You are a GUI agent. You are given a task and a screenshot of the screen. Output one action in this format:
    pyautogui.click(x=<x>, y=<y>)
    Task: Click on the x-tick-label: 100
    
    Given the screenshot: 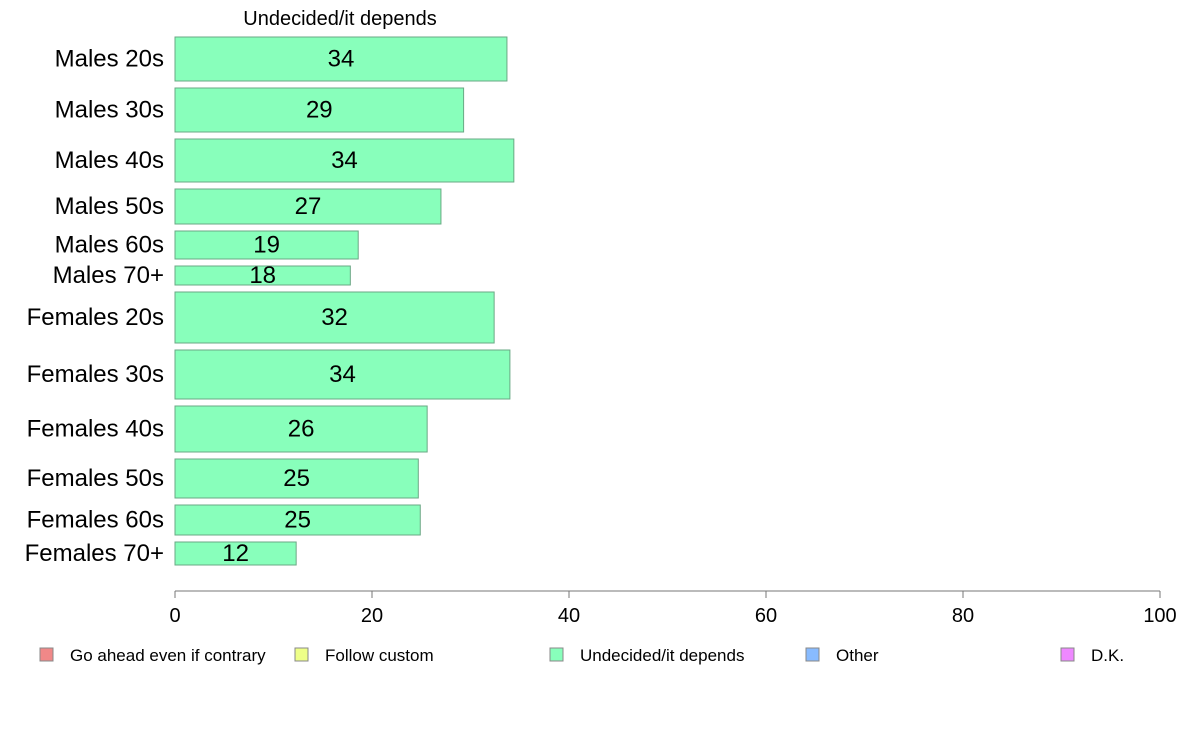 What is the action you would take?
    pyautogui.click(x=1159, y=616)
    